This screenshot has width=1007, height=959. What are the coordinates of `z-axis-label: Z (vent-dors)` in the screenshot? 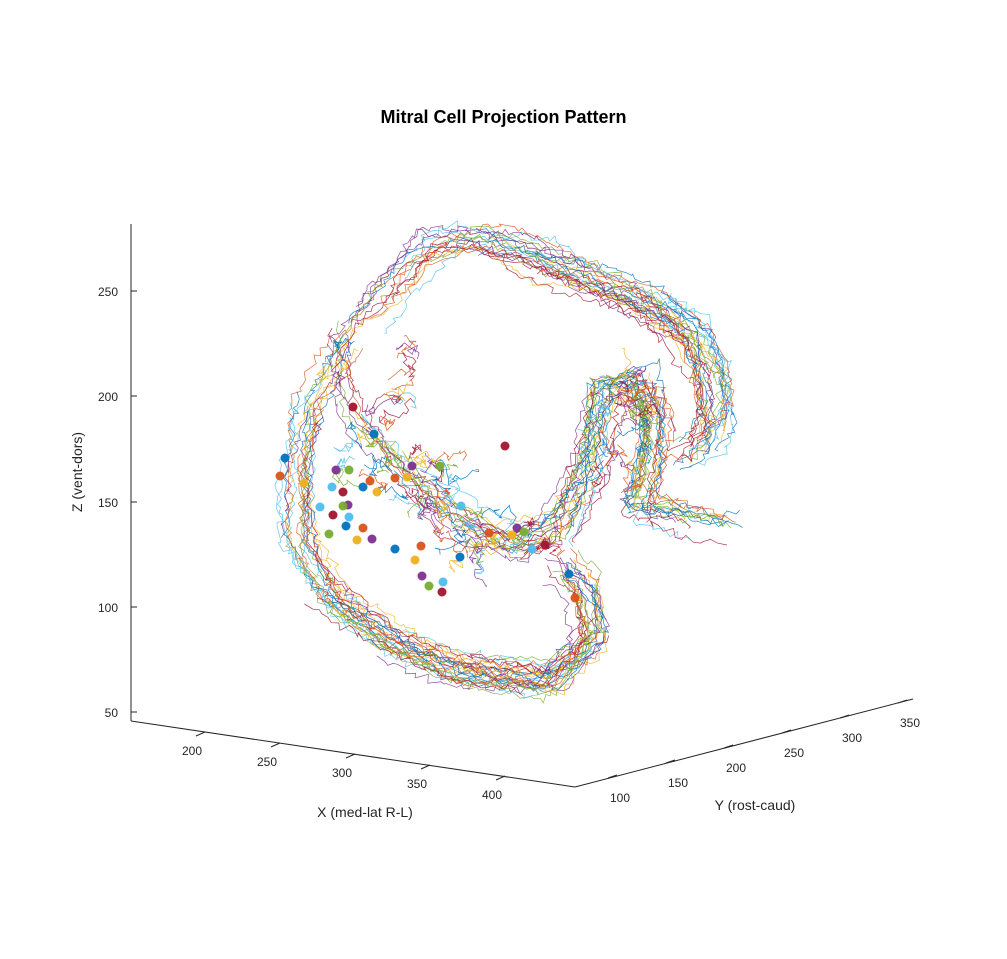 It's located at (77, 472).